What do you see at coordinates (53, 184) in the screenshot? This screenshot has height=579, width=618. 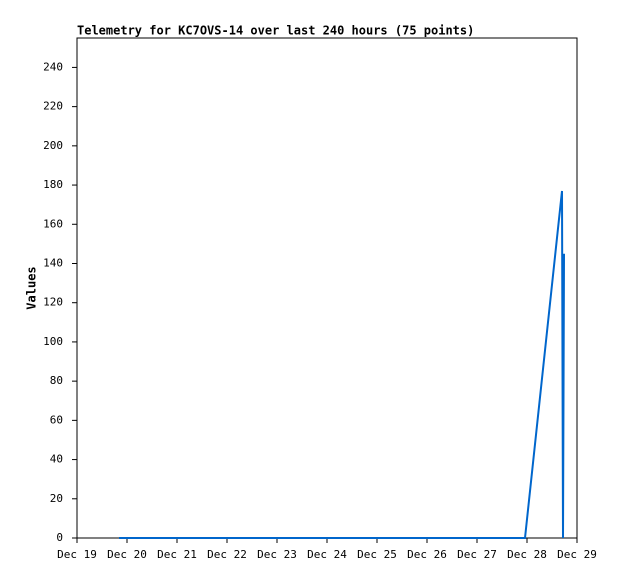 I see `y-tick-label: 180` at bounding box center [53, 184].